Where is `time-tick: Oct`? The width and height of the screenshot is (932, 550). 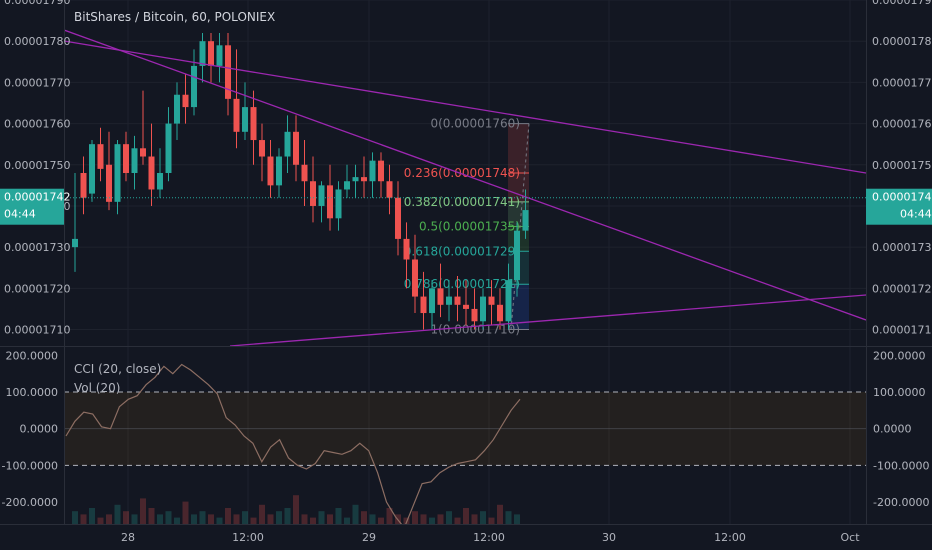
time-tick: Oct is located at coordinates (850, 537).